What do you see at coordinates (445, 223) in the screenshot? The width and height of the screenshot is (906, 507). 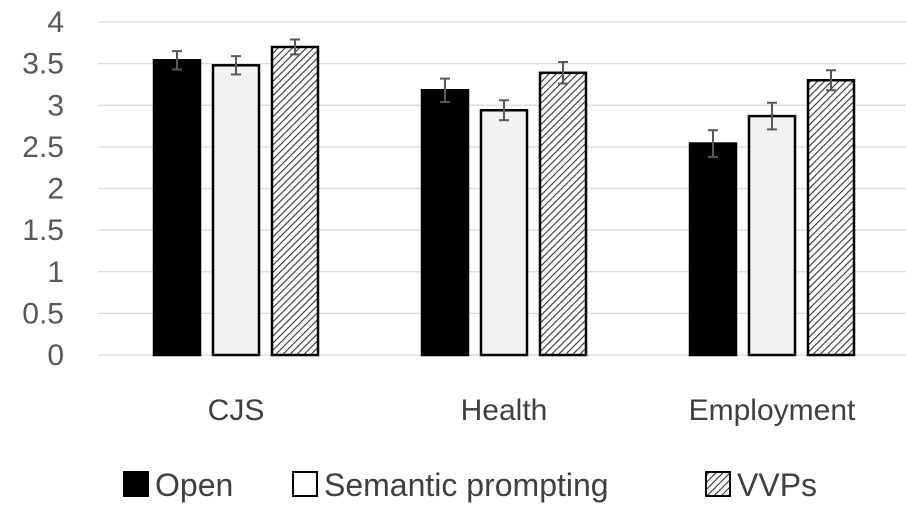 I see `bar-open-health` at bounding box center [445, 223].